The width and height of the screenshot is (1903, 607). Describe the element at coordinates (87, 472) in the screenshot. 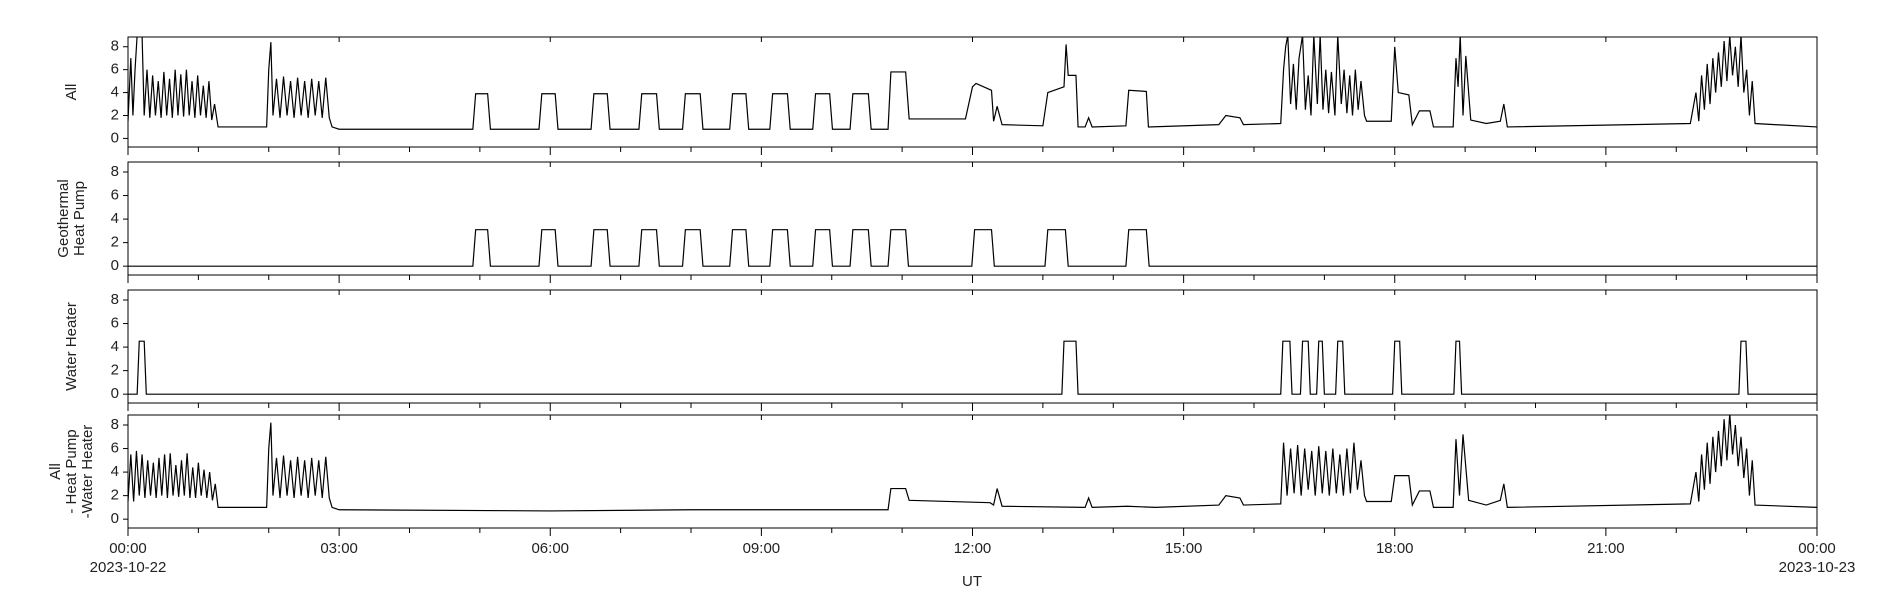

I see `y-axis-label: -Water Heater` at that location.